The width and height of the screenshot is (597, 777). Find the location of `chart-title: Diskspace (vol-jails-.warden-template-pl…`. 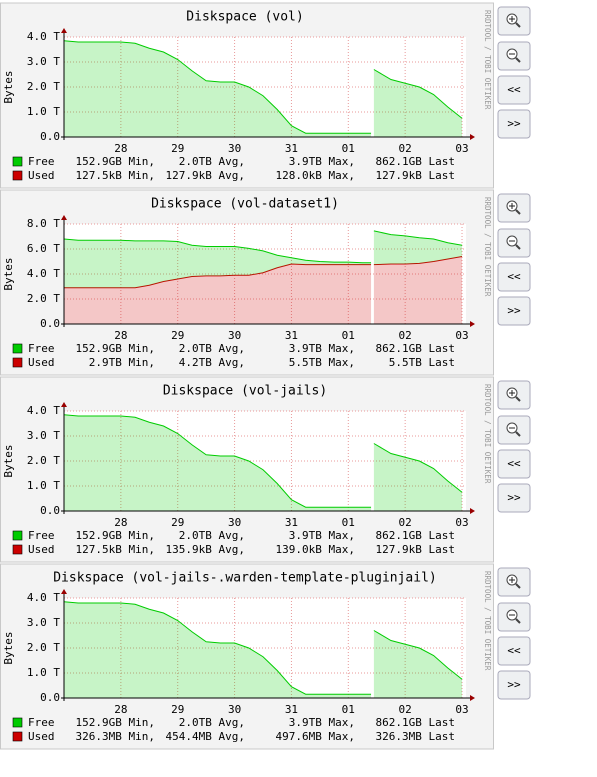

chart-title: Diskspace (vol-jails-.warden-template-pl… is located at coordinates (245, 578).